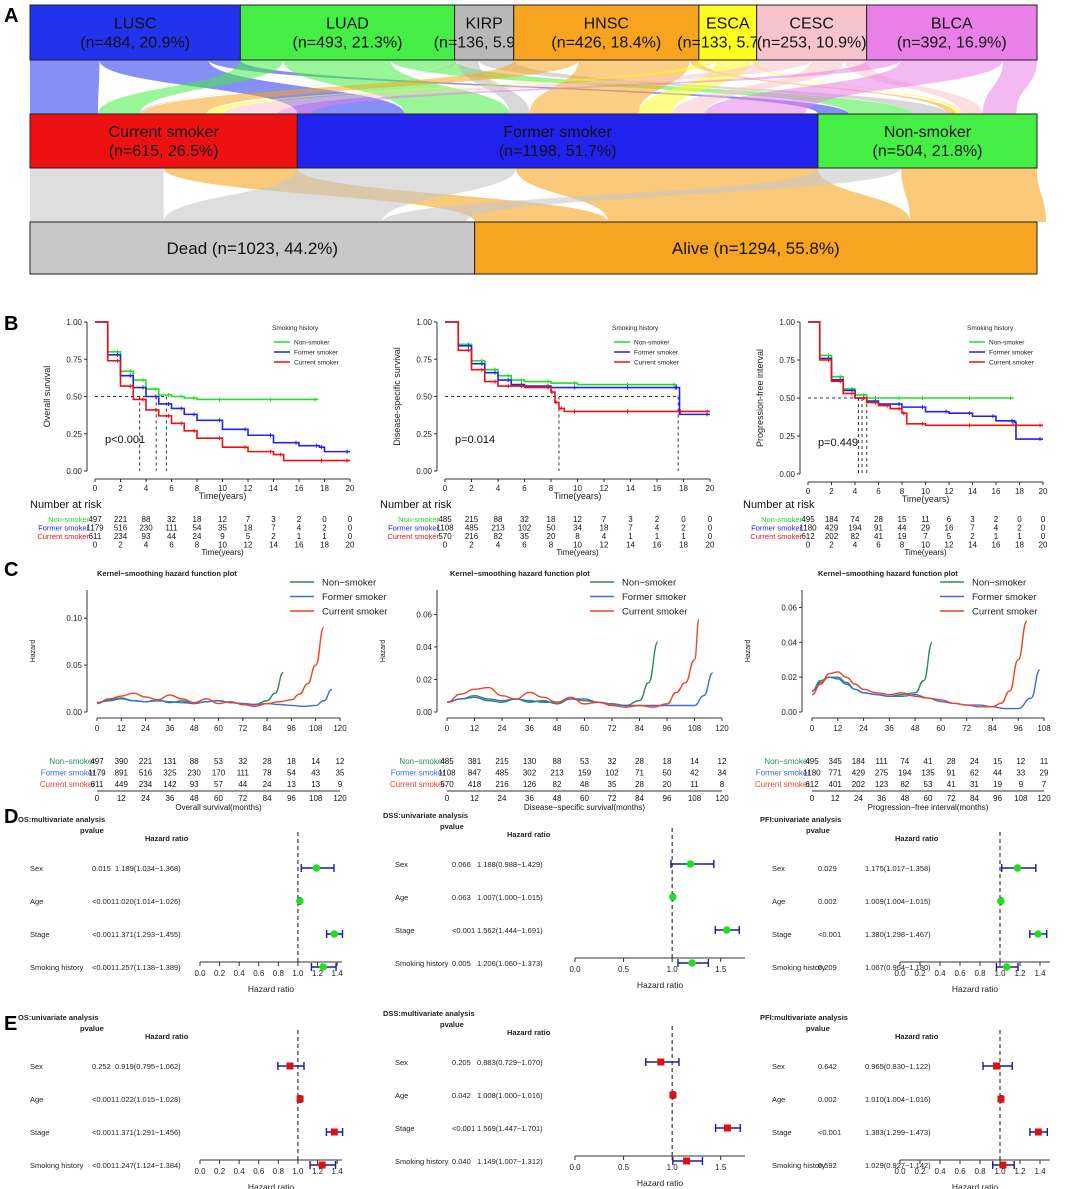 Image resolution: width=1065 pixels, height=1189 pixels. I want to click on risk-cell: 1, so click(1019, 536).